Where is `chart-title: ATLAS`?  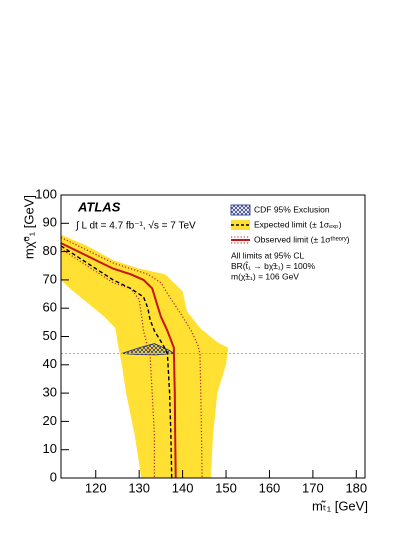 chart-title: ATLAS is located at coordinates (99, 206).